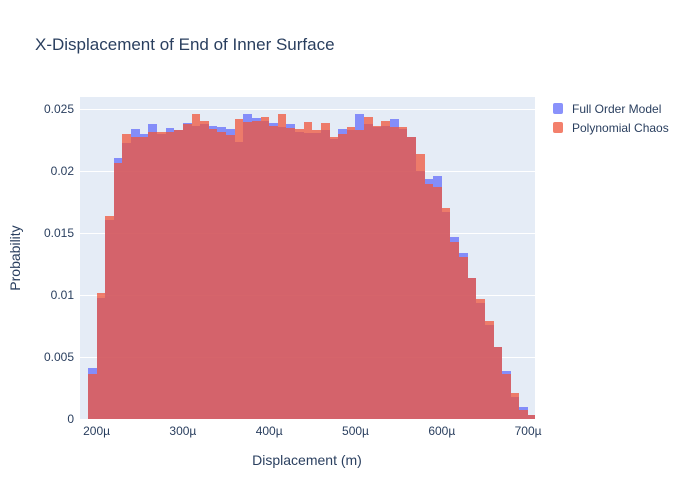 The width and height of the screenshot is (700, 500). What do you see at coordinates (58, 233) in the screenshot?
I see `y-tick-label: 0.015` at bounding box center [58, 233].